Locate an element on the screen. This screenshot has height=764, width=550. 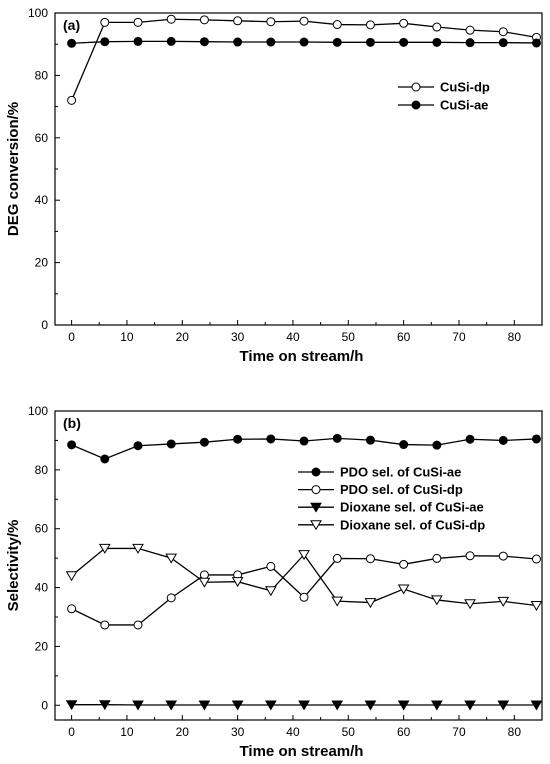
panel-label: (b) is located at coordinates (72, 423).